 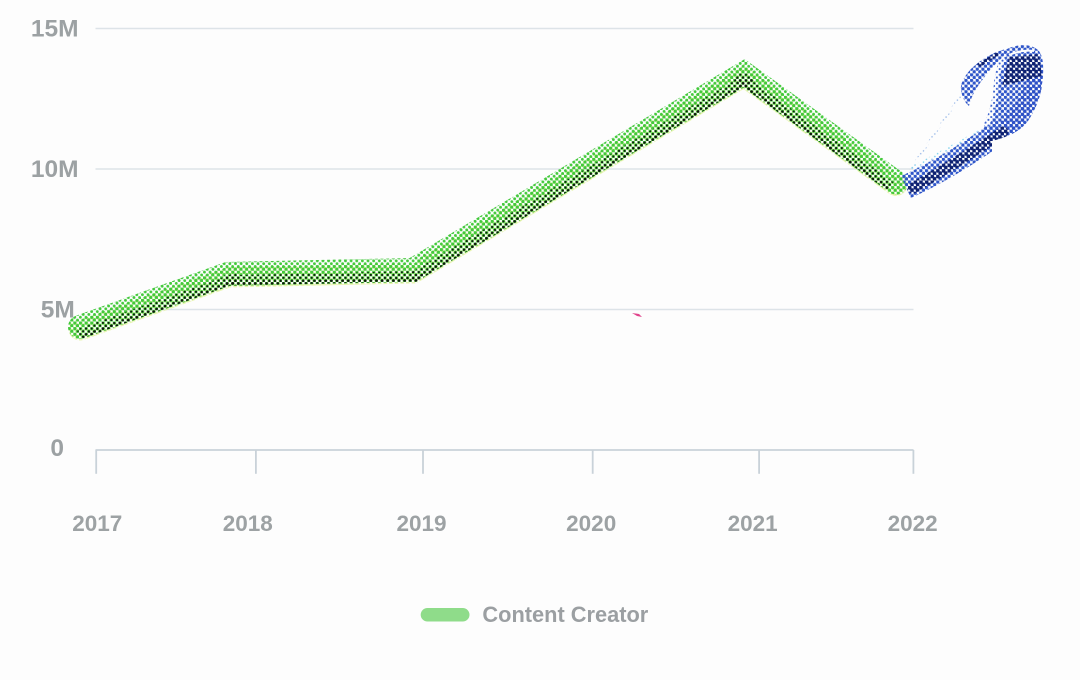 I want to click on svg-text: 2022, so click(x=913, y=523).